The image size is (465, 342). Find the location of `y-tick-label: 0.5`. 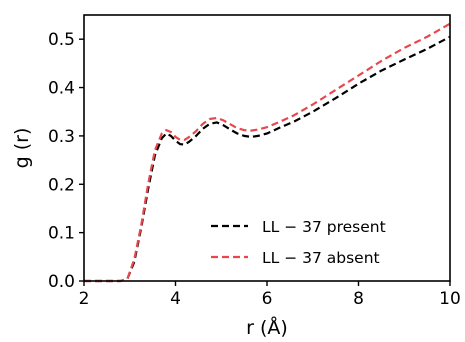

y-tick-label: 0.5 is located at coordinates (61, 40).